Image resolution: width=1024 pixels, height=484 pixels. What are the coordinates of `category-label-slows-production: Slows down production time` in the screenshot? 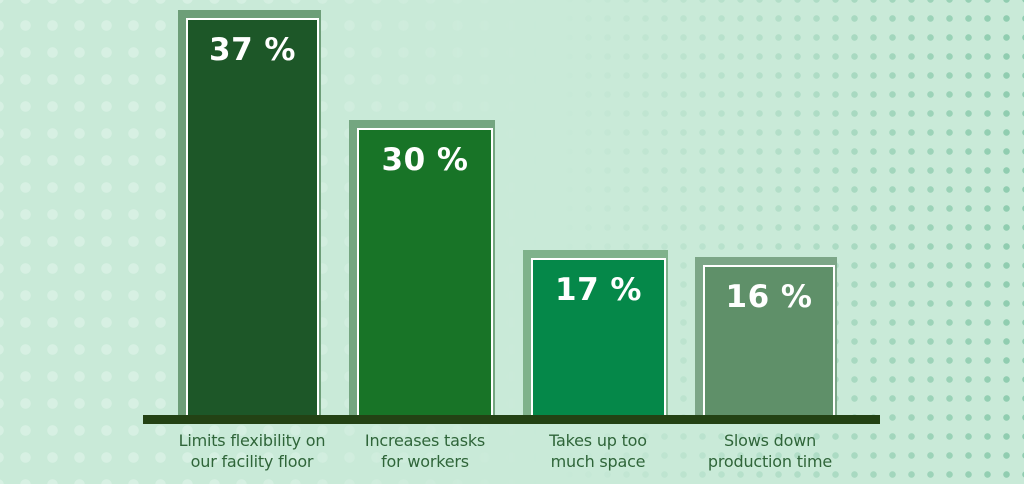 It's located at (770, 451).